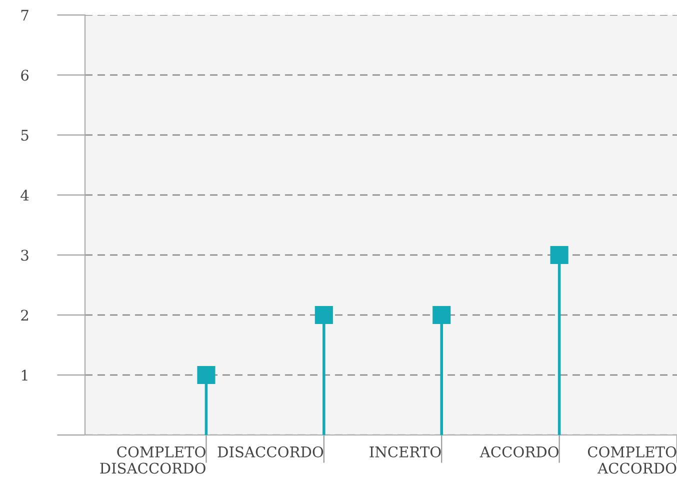 The width and height of the screenshot is (677, 477). What do you see at coordinates (25, 375) in the screenshot?
I see `y-tick-label: 1` at bounding box center [25, 375].